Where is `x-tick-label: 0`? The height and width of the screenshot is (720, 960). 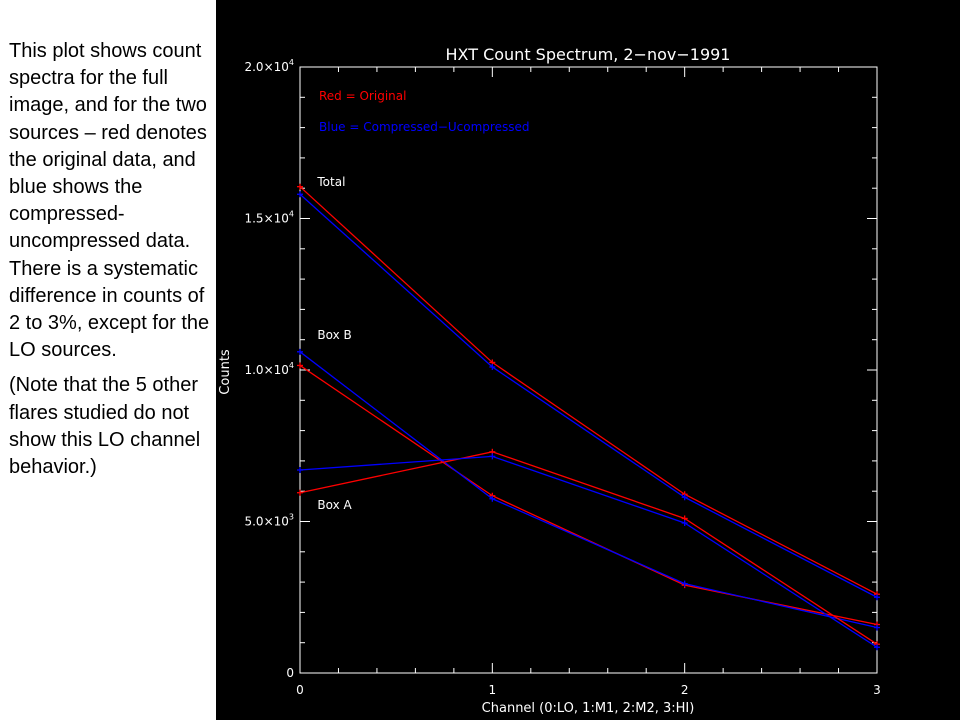 x-tick-label: 0 is located at coordinates (300, 690).